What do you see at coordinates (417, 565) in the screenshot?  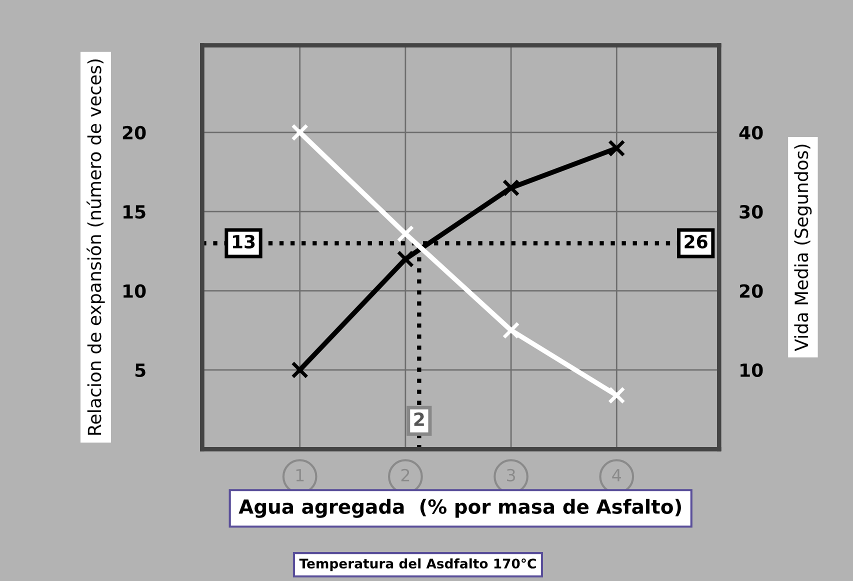 I see `text: Temperatura del Asdfalto 170°C` at bounding box center [417, 565].